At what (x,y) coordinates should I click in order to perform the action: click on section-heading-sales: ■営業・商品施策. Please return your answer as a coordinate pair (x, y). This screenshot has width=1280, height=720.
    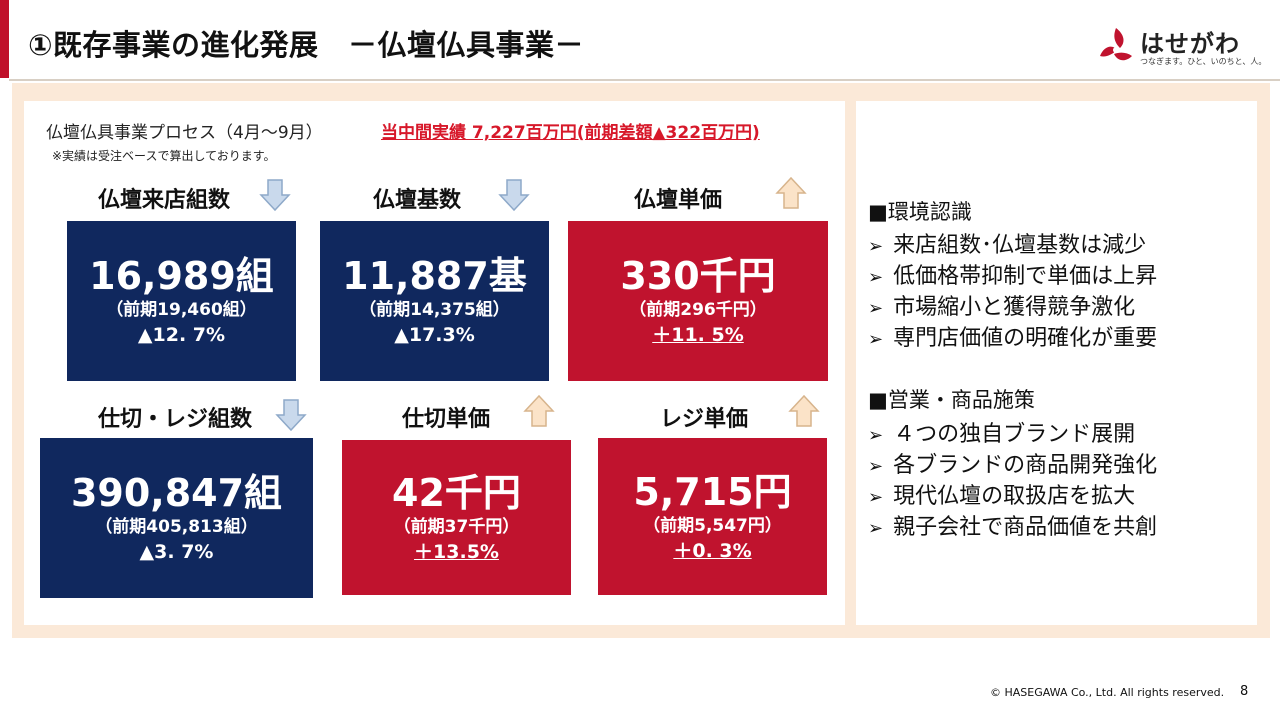
    Looking at the image, I should click on (951, 400).